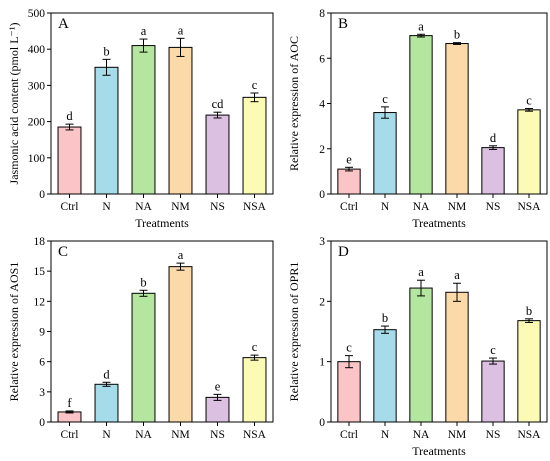 The width and height of the screenshot is (550, 461). What do you see at coordinates (40, 242) in the screenshot?
I see `y-tick-label: 18` at bounding box center [40, 242].